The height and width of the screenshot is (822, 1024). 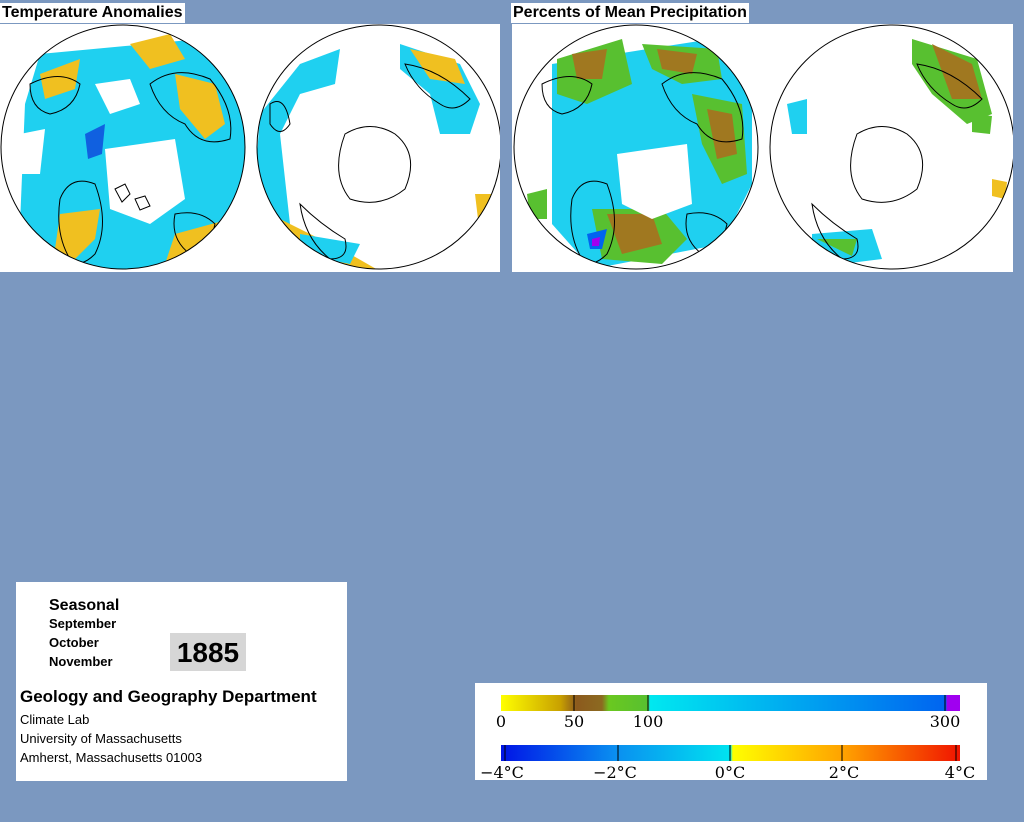 I want to click on temperature-south-hemisphere, so click(x=378, y=147).